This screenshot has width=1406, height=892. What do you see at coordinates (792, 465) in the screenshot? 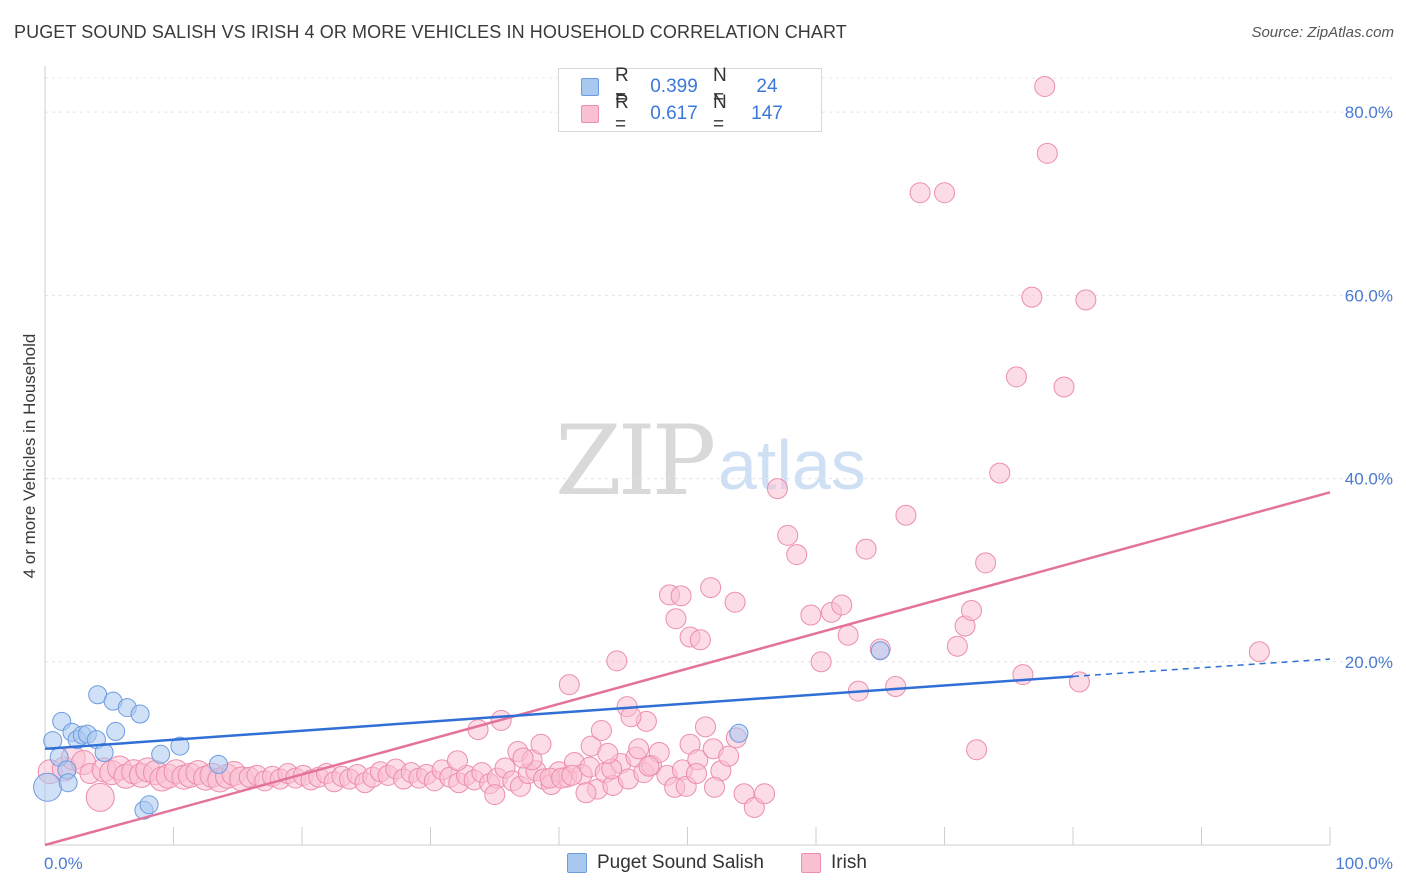
I see `watermark-atlas: atlas` at bounding box center [792, 465].